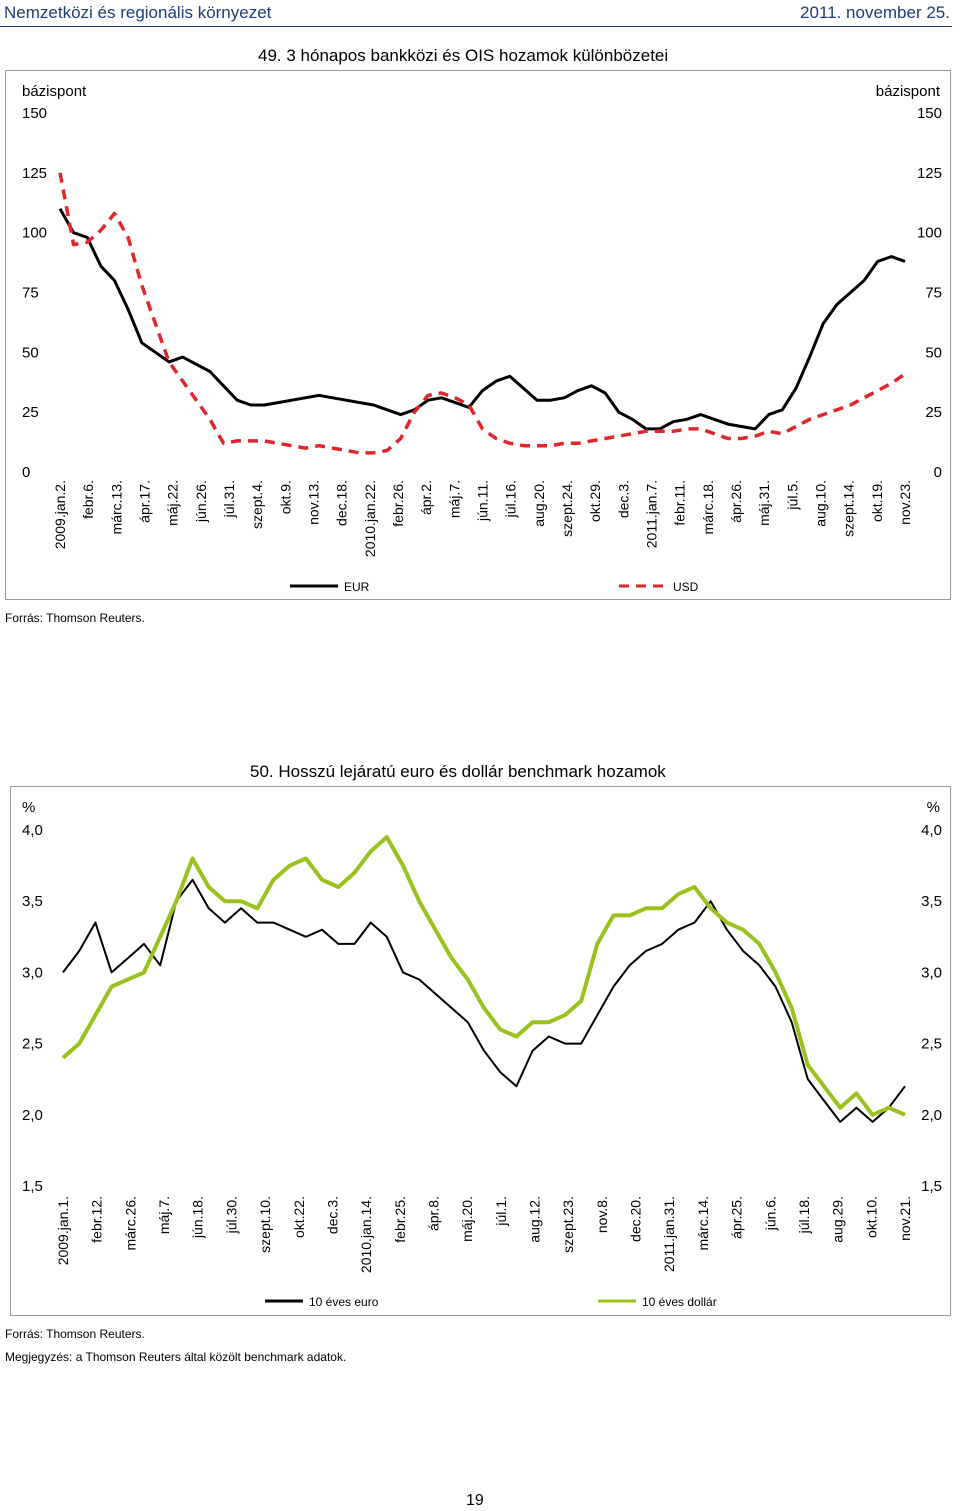 This screenshot has width=960, height=1511. I want to click on y-tick-label-right: 1,5, so click(931, 1186).